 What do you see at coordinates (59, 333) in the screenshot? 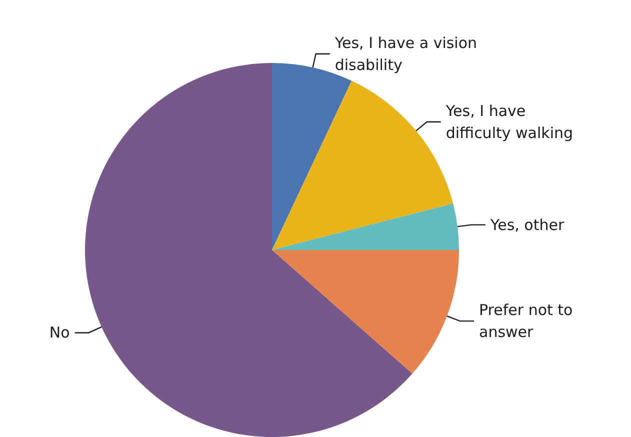
I see `slice-label: No` at bounding box center [59, 333].